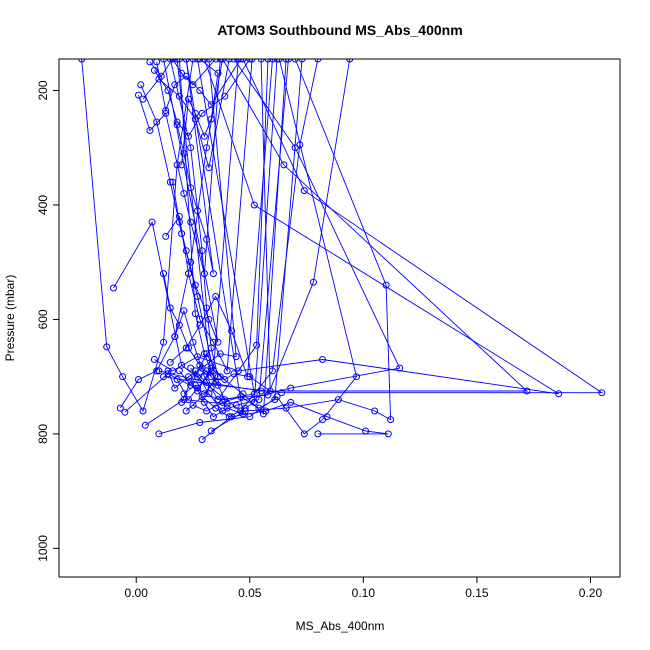 This screenshot has width=650, height=650. I want to click on y-tick-label: 1000, so click(43, 548).